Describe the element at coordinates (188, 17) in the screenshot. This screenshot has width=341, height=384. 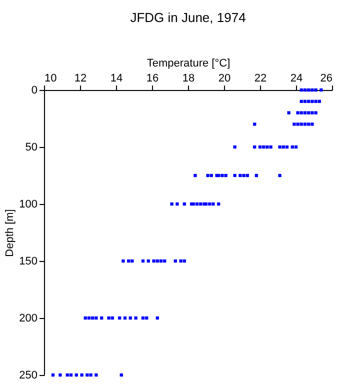
I see `chart-title: JFDG in June, 1974` at that location.